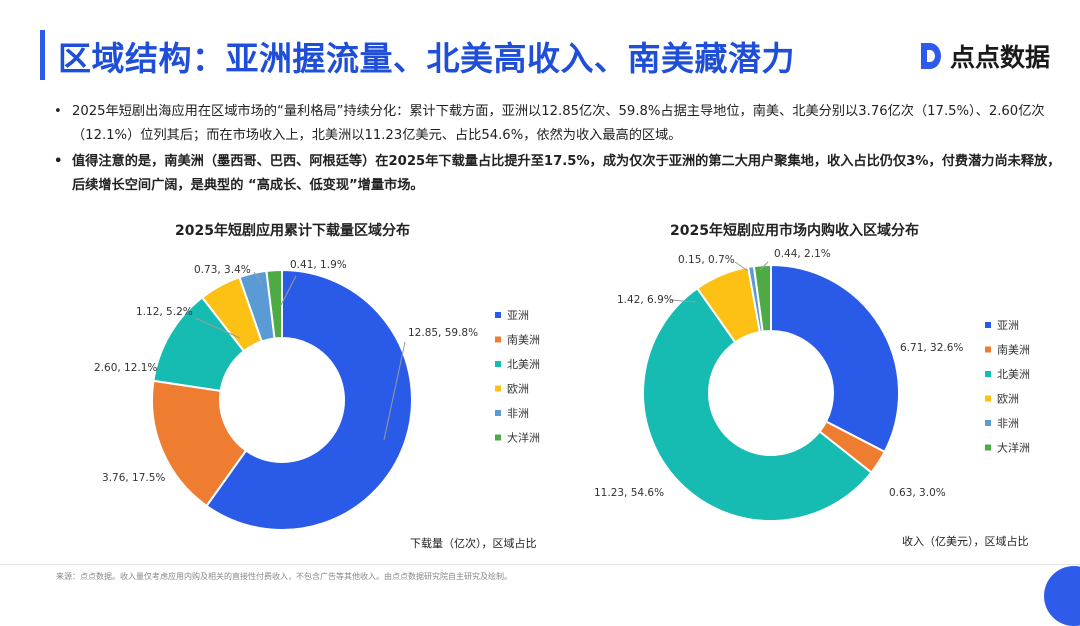 The height and width of the screenshot is (626, 1080). I want to click on chart-note-revenue: 收入（亿美元），区域占比, so click(965, 541).